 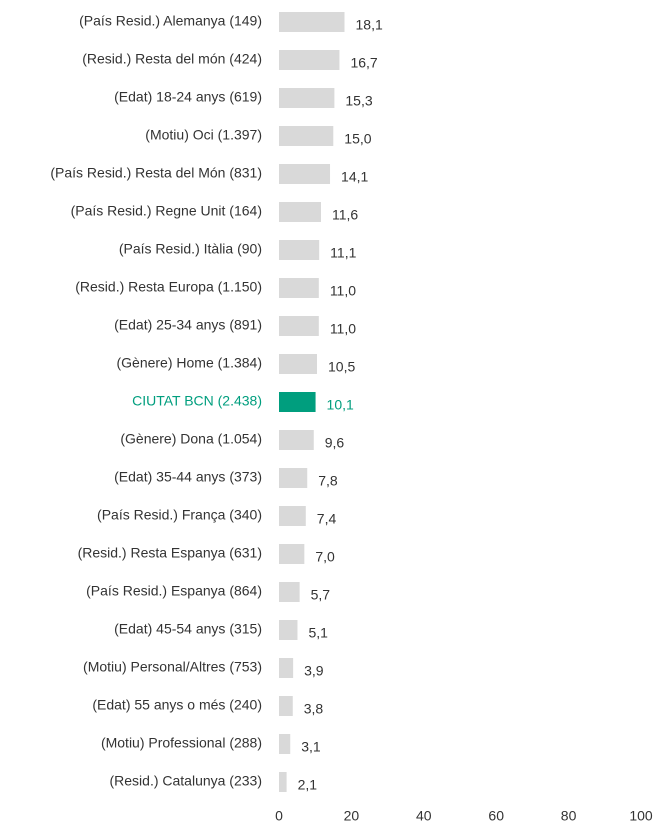 What do you see at coordinates (345, 215) in the screenshot?
I see `value-label: 11,6` at bounding box center [345, 215].